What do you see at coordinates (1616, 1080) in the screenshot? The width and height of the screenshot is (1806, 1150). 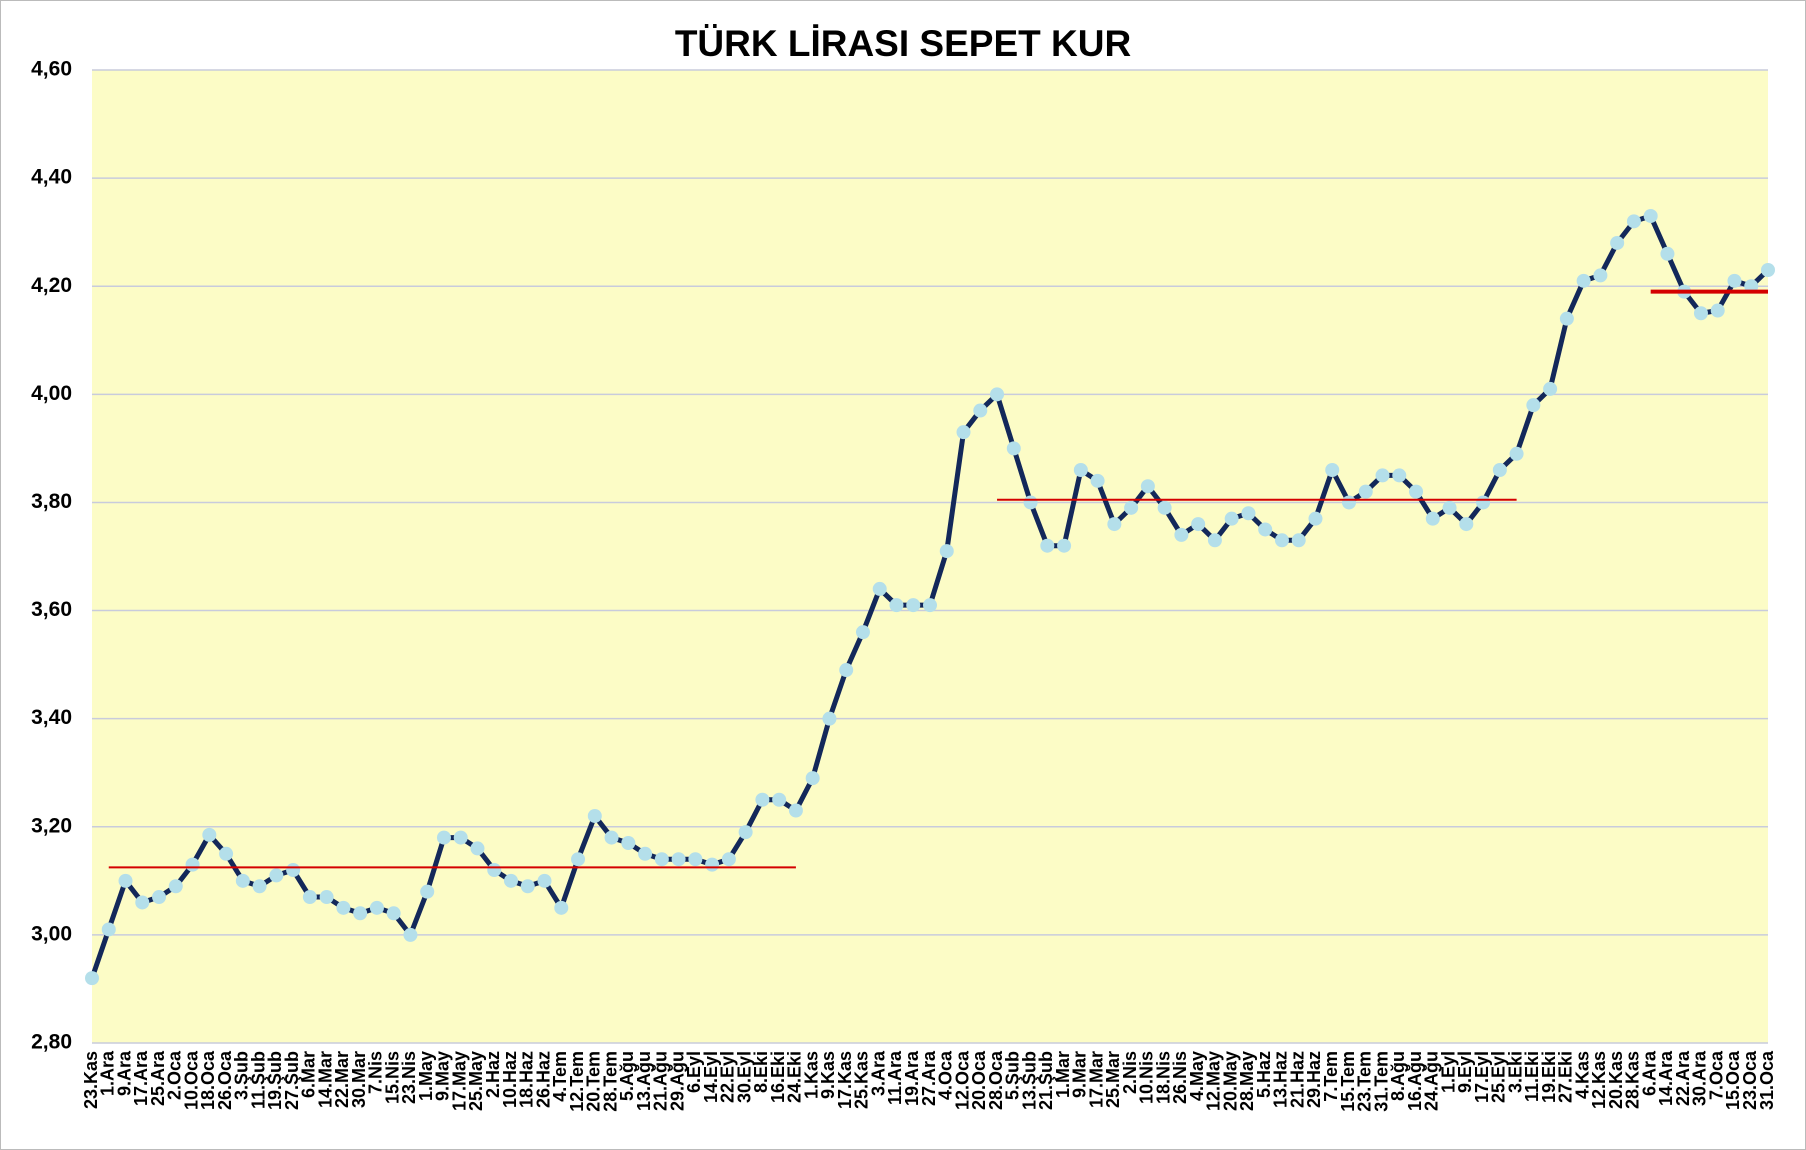 I see `x-tick-label: 20.Kas` at bounding box center [1616, 1080].